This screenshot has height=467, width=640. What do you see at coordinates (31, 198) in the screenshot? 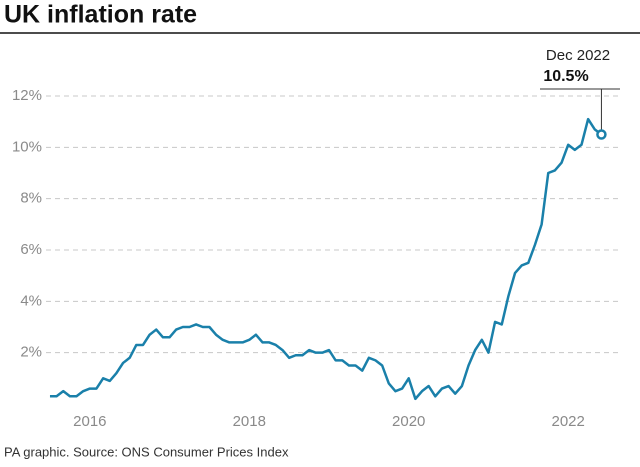
I see `y-tick-label: 8%` at bounding box center [31, 198].